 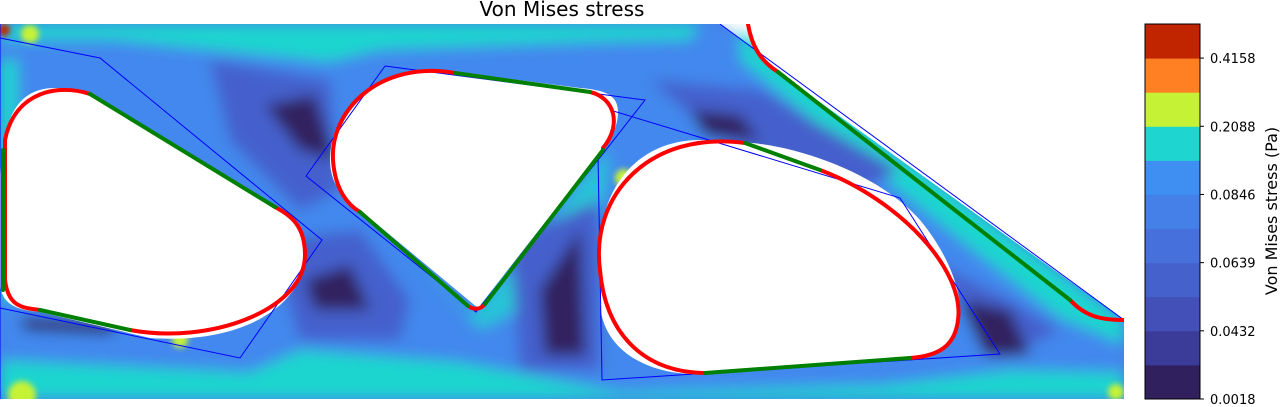 What do you see at coordinates (1233, 332) in the screenshot?
I see `colorbar-tick-label: 0.0432` at bounding box center [1233, 332].